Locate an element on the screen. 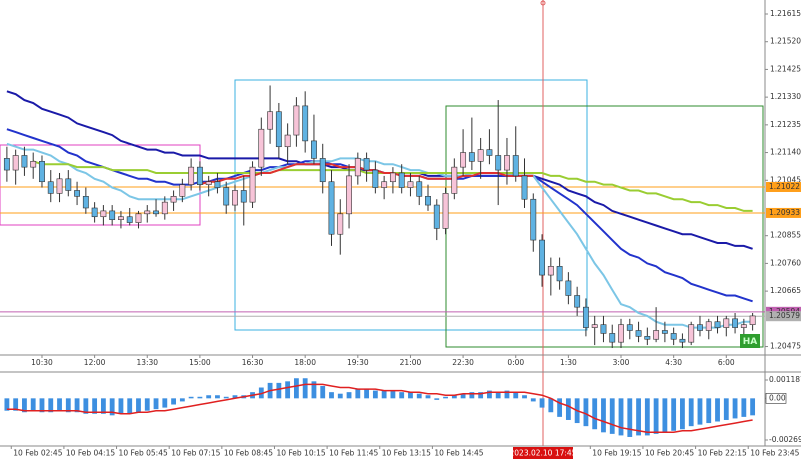 The width and height of the screenshot is (801, 462). price-level-label: 1.20933 is located at coordinates (784, 212).